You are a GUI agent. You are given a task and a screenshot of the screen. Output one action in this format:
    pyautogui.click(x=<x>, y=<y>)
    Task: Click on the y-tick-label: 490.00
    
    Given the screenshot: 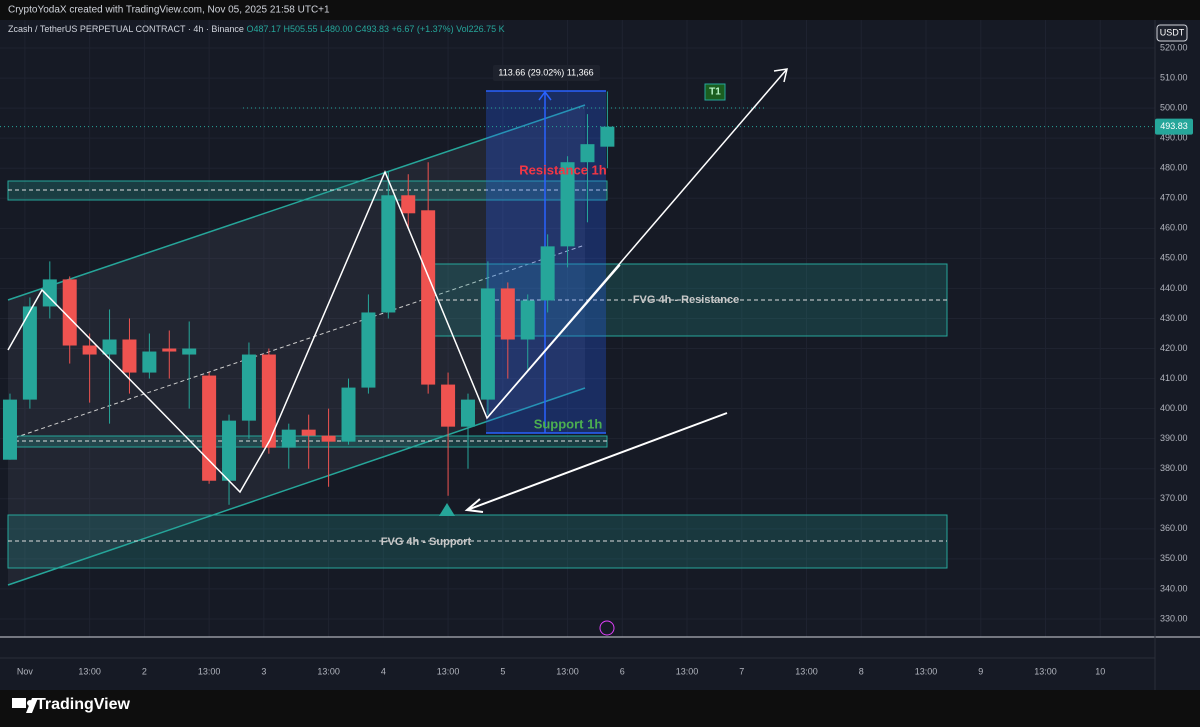 What is the action you would take?
    pyautogui.click(x=1174, y=138)
    